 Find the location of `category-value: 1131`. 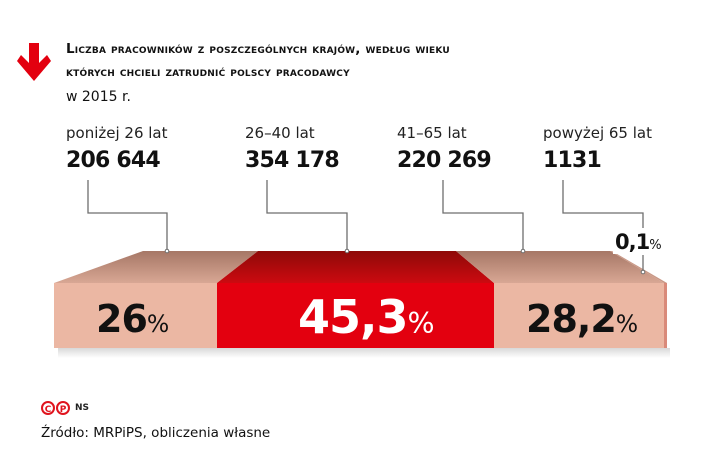

category-value: 1131 is located at coordinates (572, 160).